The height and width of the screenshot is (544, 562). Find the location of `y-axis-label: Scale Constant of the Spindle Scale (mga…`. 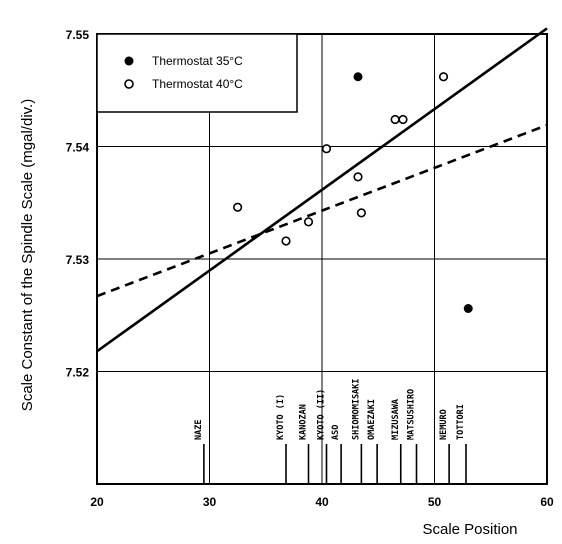

y-axis-label: Scale Constant of the Spindle Scale (mga… is located at coordinates (27, 255).